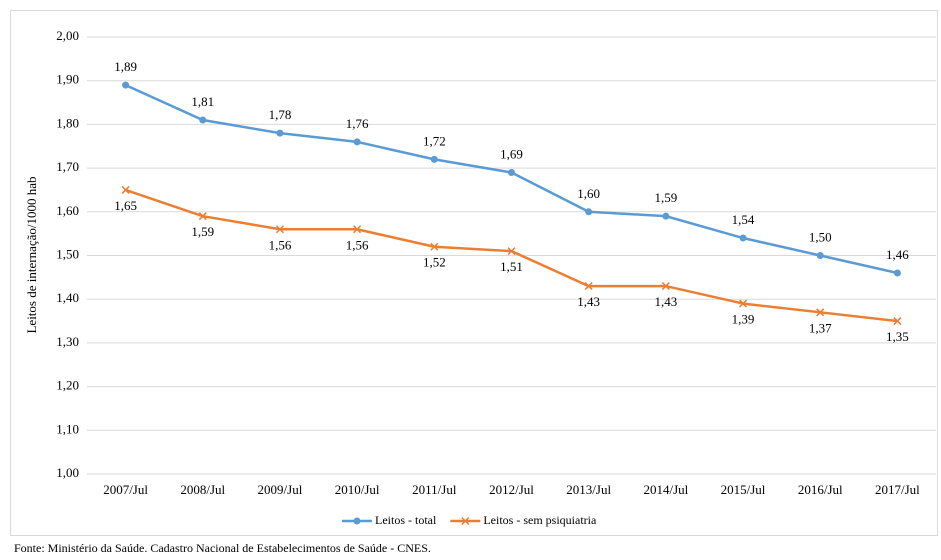 This screenshot has height=560, width=941. What do you see at coordinates (125, 489) in the screenshot?
I see `x-tick-label: 2007/Jul` at bounding box center [125, 489].